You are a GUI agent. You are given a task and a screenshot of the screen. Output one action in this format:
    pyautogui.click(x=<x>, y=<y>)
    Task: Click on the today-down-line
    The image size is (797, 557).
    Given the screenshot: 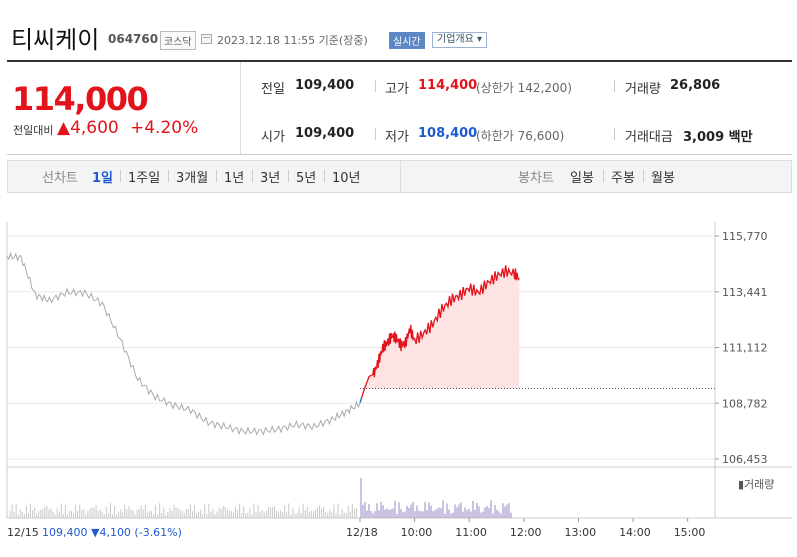 What is the action you would take?
    pyautogui.click(x=361, y=400)
    